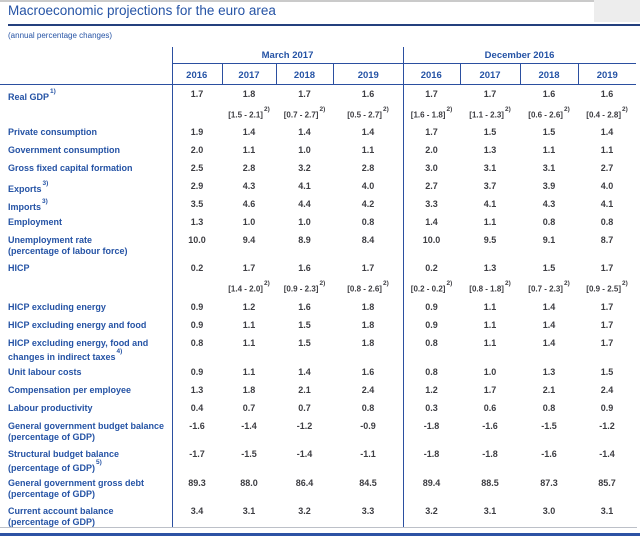 Image resolution: width=640 pixels, height=541 pixels. What do you see at coordinates (86, 74) in the screenshot?
I see `label-column-spacer` at bounding box center [86, 74].